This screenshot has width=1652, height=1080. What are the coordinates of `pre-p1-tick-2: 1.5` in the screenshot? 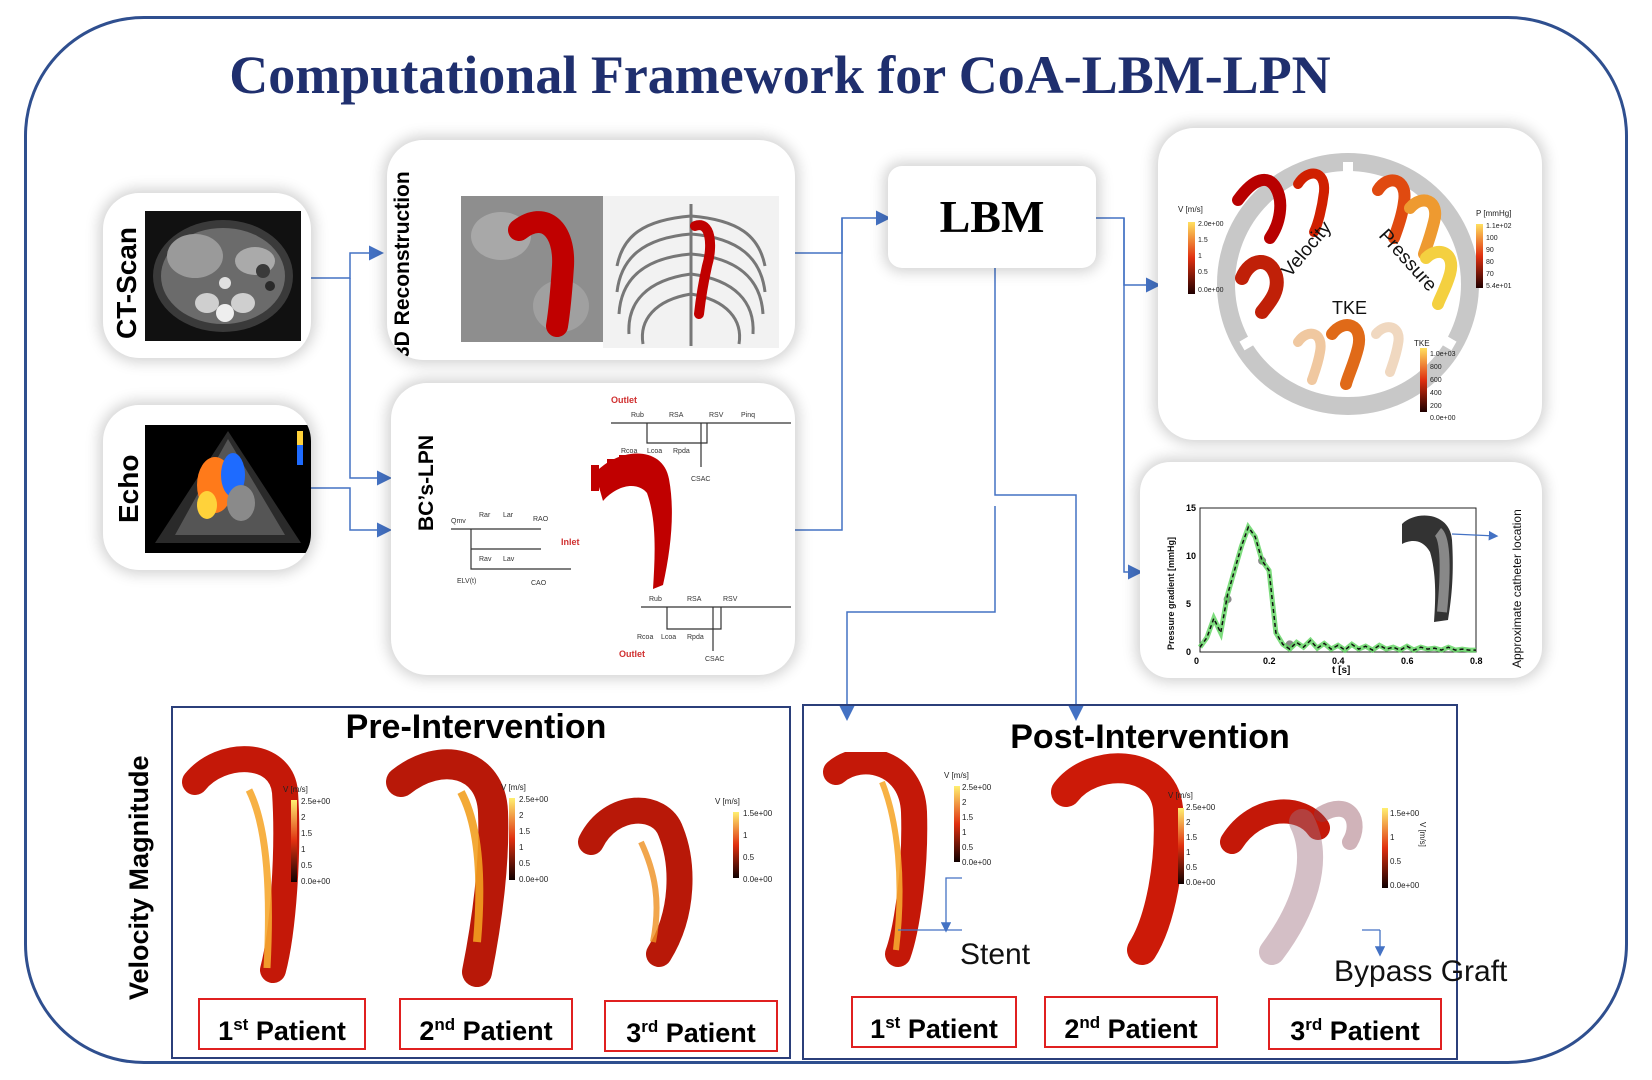 It's located at (307, 833).